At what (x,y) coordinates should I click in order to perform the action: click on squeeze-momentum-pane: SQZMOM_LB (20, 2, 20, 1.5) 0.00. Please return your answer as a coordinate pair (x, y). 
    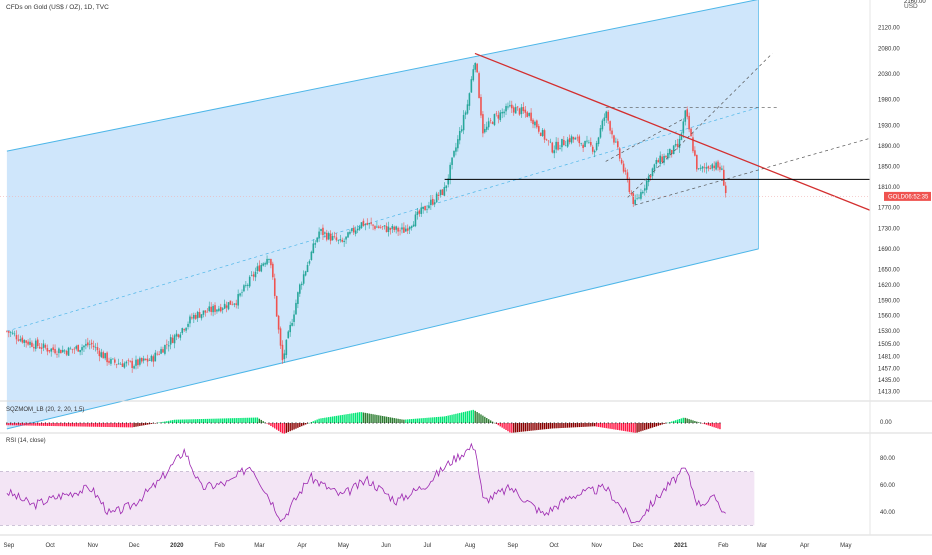
    Looking at the image, I should click on (449, 420).